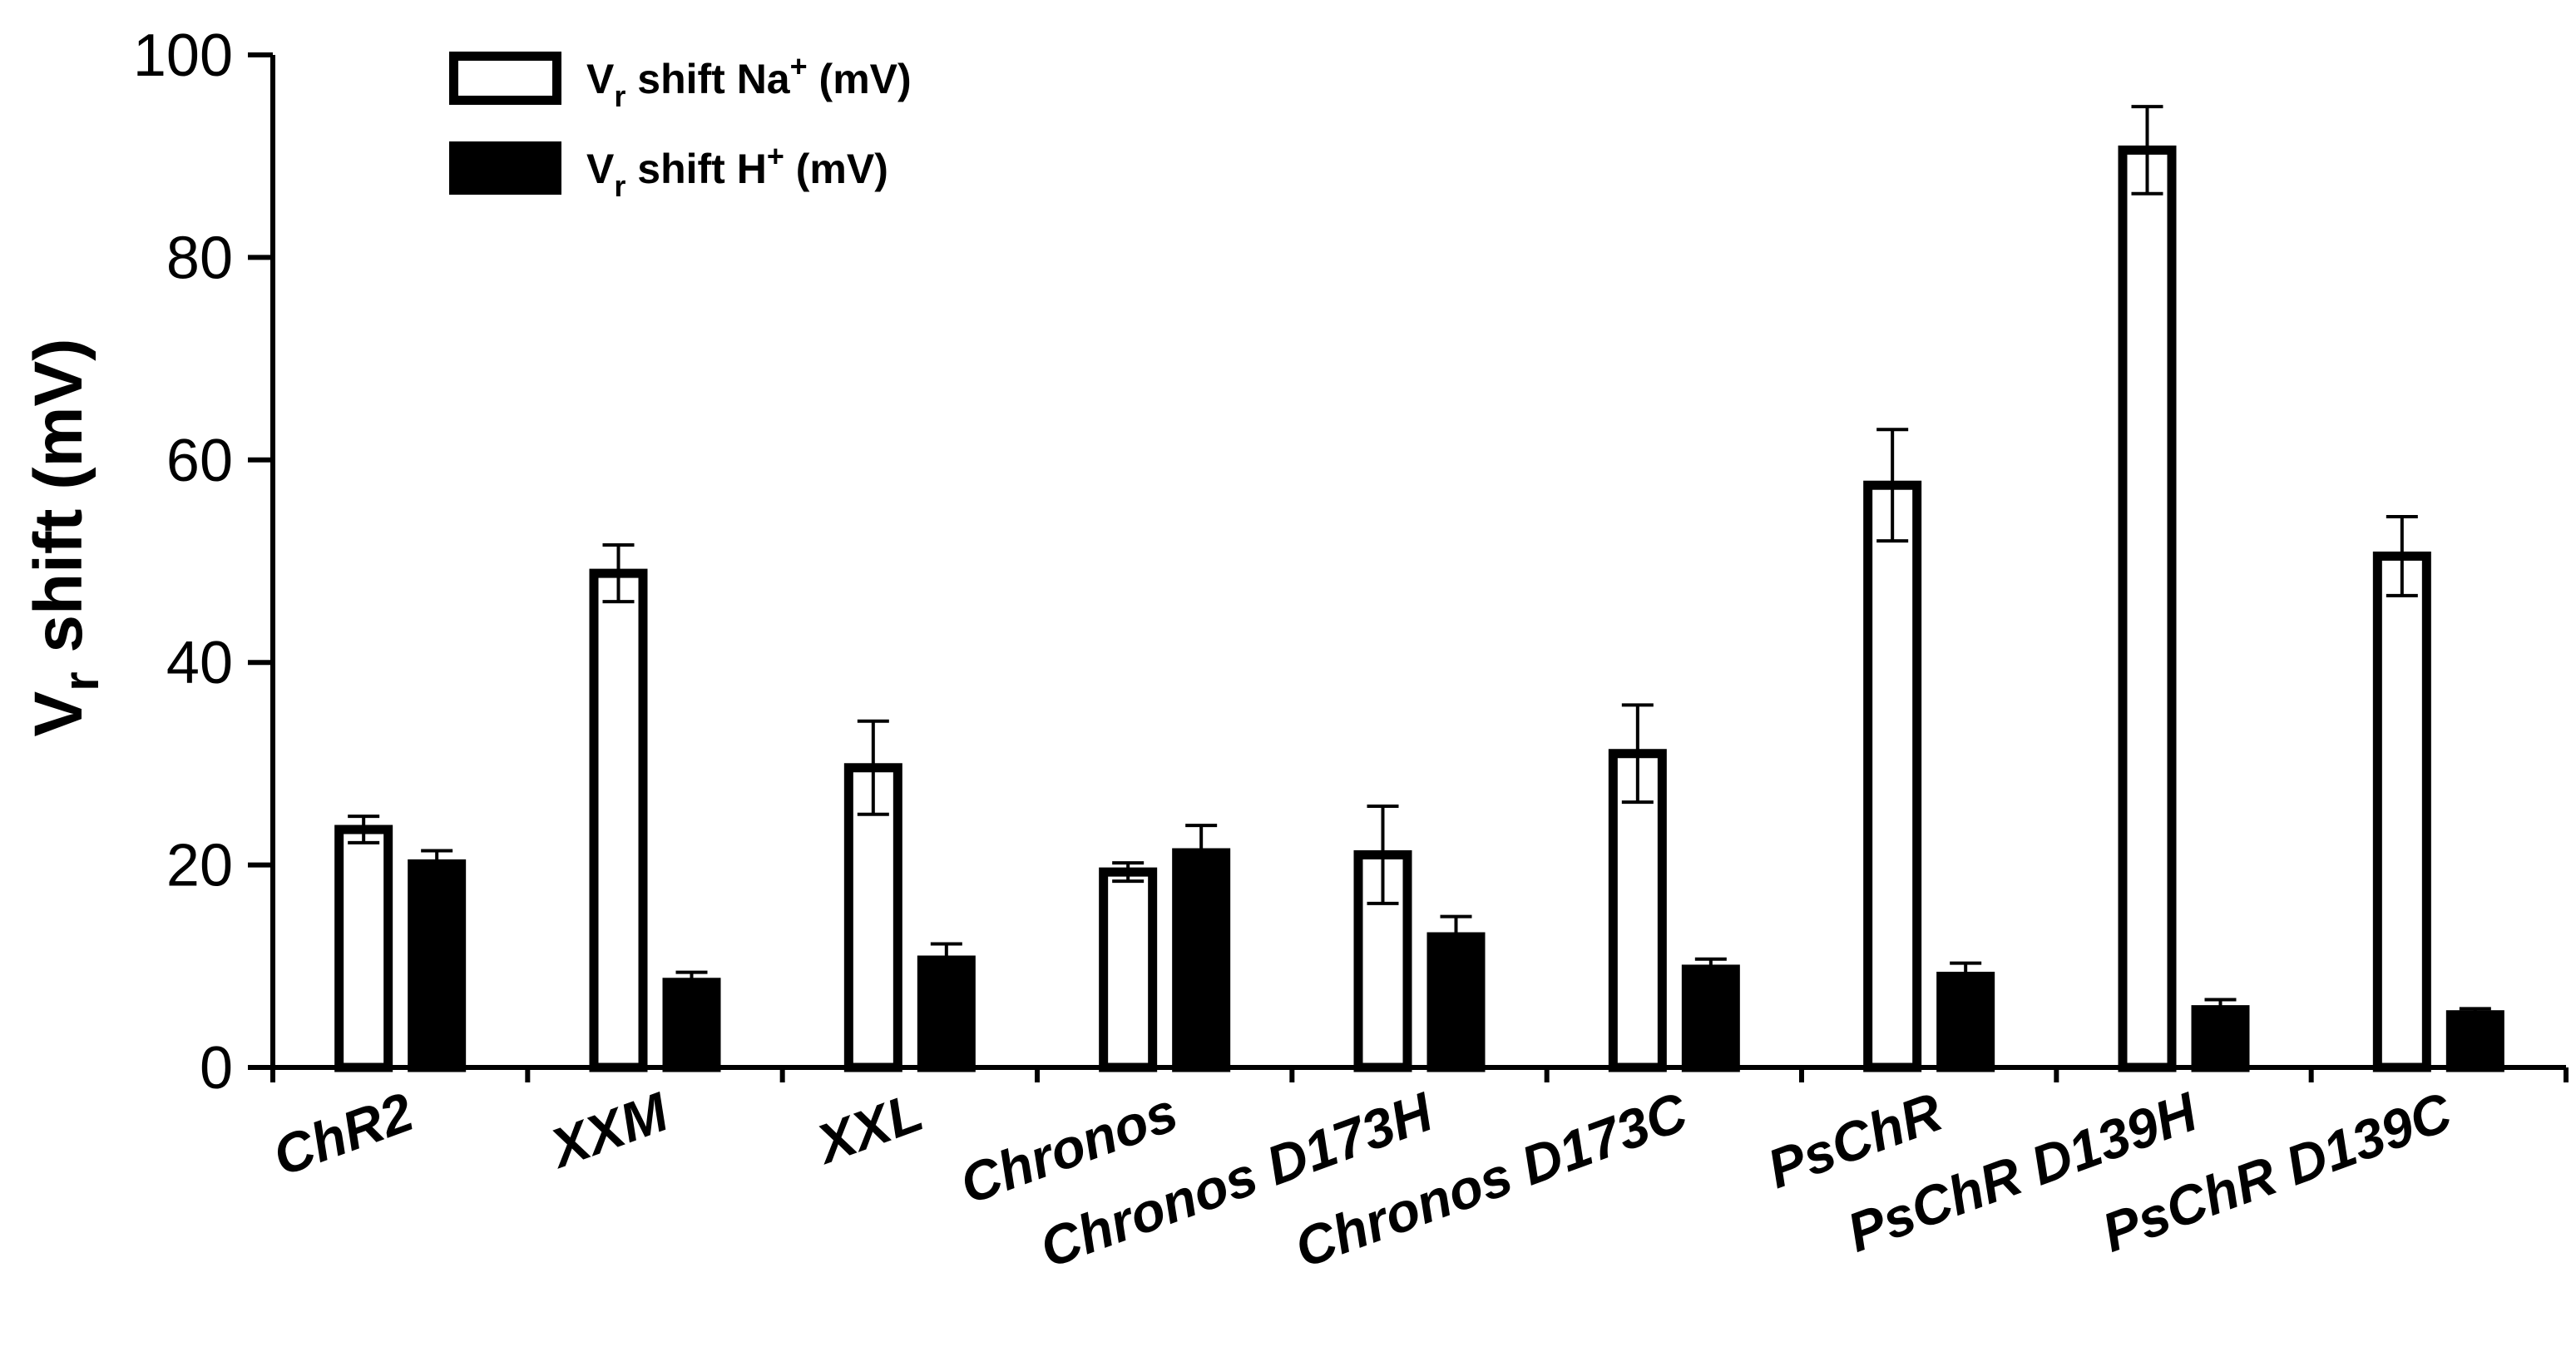 This screenshot has height=1347, width=2576. What do you see at coordinates (199, 461) in the screenshot?
I see `y-tick-label-60: 60` at bounding box center [199, 461].